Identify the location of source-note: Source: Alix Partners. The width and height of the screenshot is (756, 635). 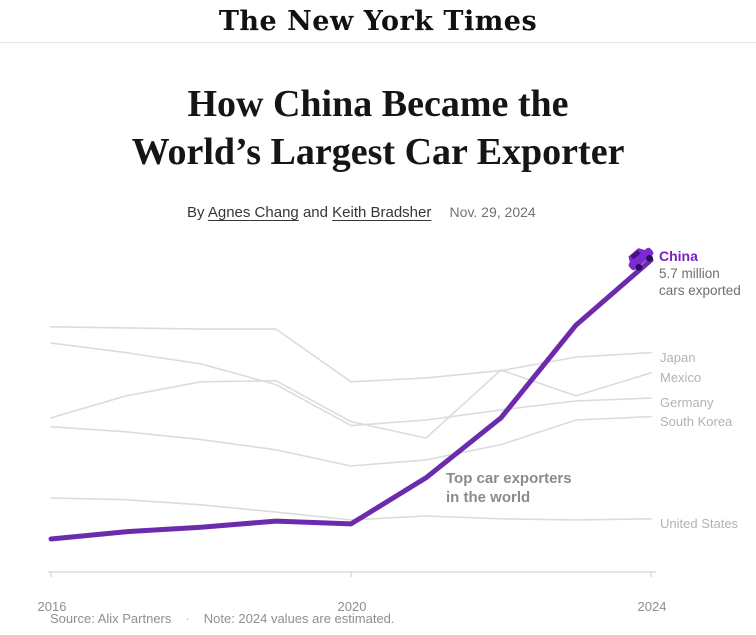
(111, 618).